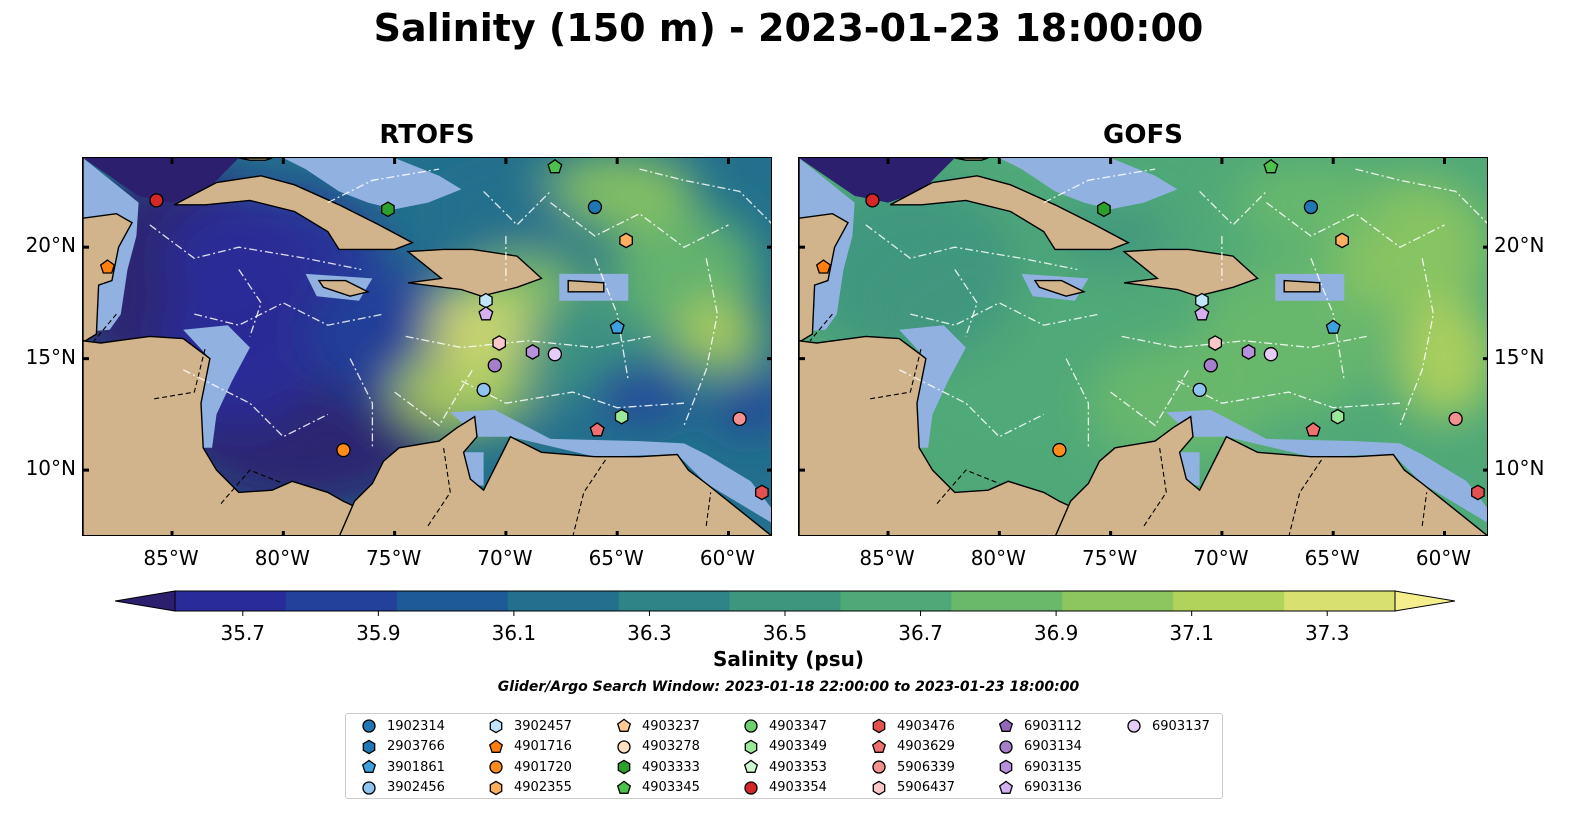  What do you see at coordinates (798, 746) in the screenshot?
I see `legend-label: 4903349` at bounding box center [798, 746].